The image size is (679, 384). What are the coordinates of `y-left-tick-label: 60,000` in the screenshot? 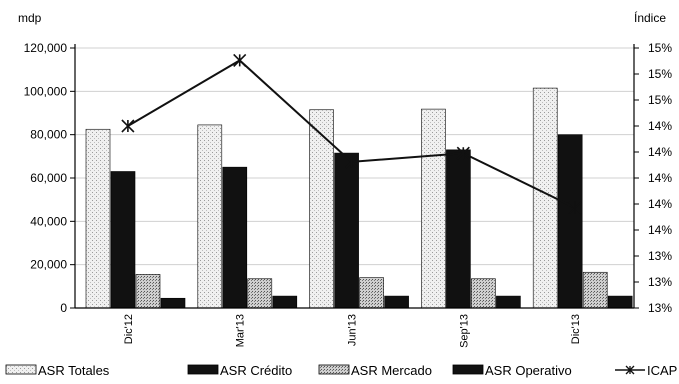 It's located at (48, 178).